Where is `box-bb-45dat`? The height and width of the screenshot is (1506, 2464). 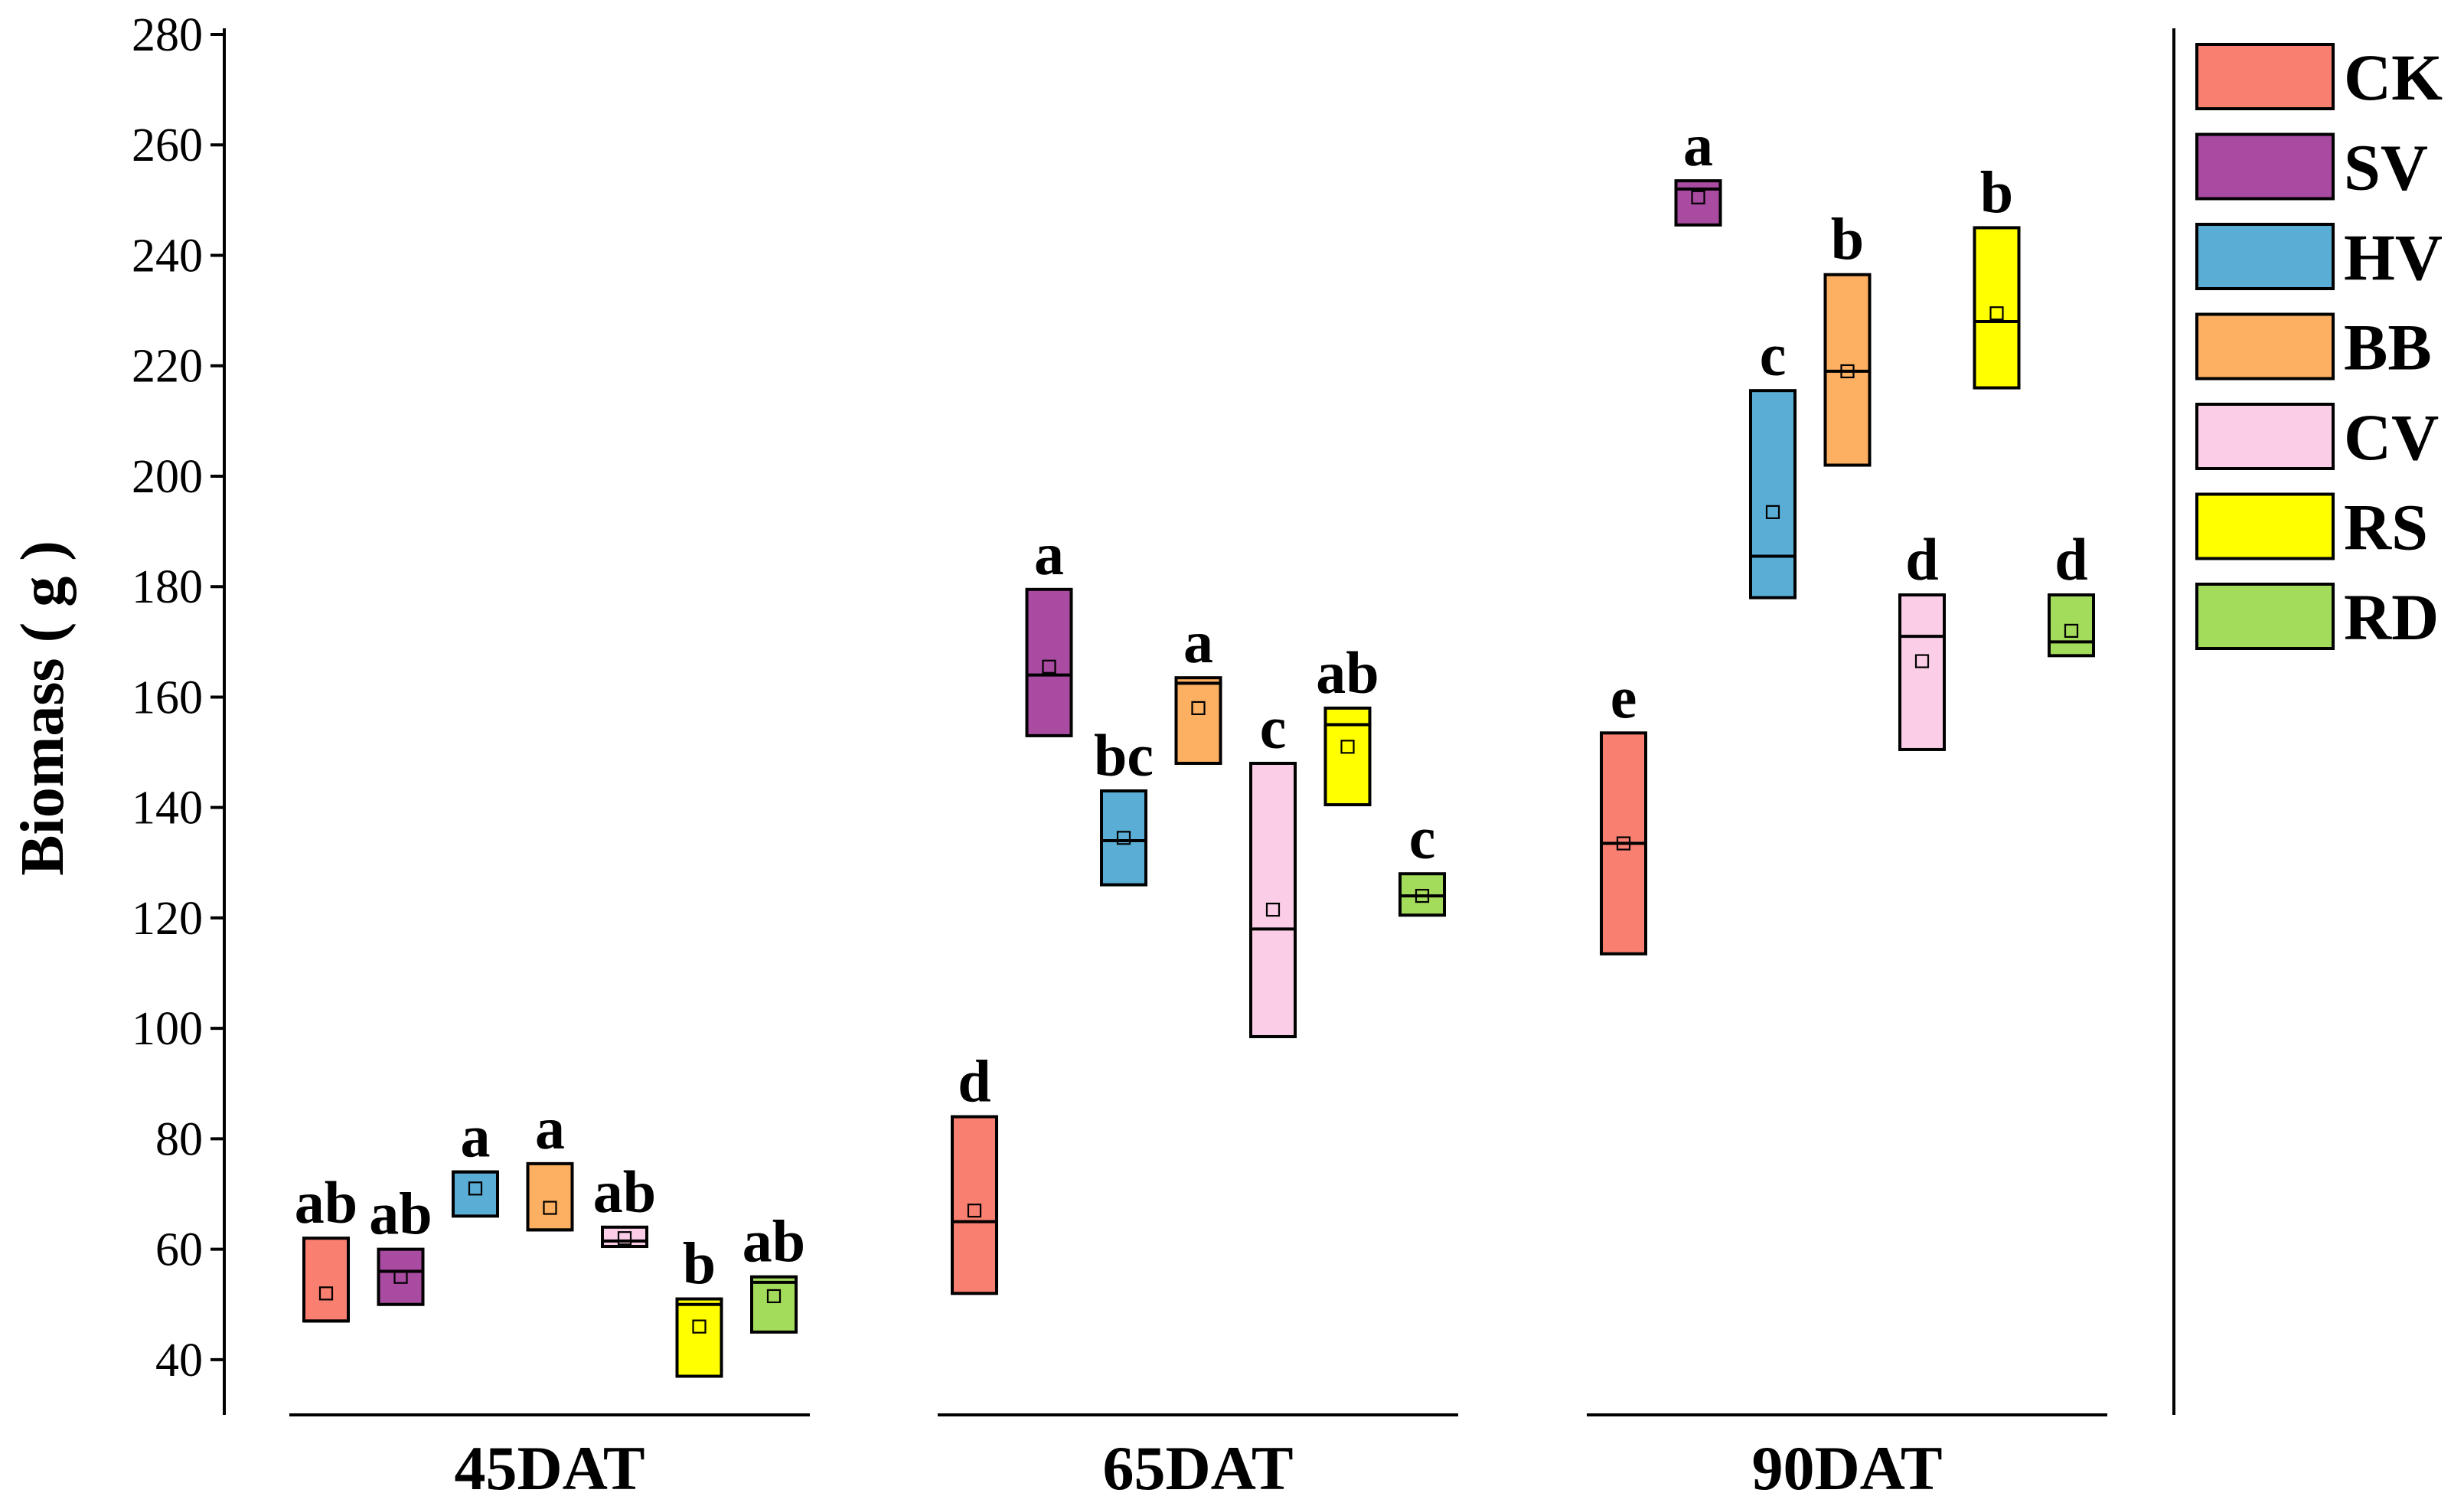 box-bb-45dat is located at coordinates (550, 1196).